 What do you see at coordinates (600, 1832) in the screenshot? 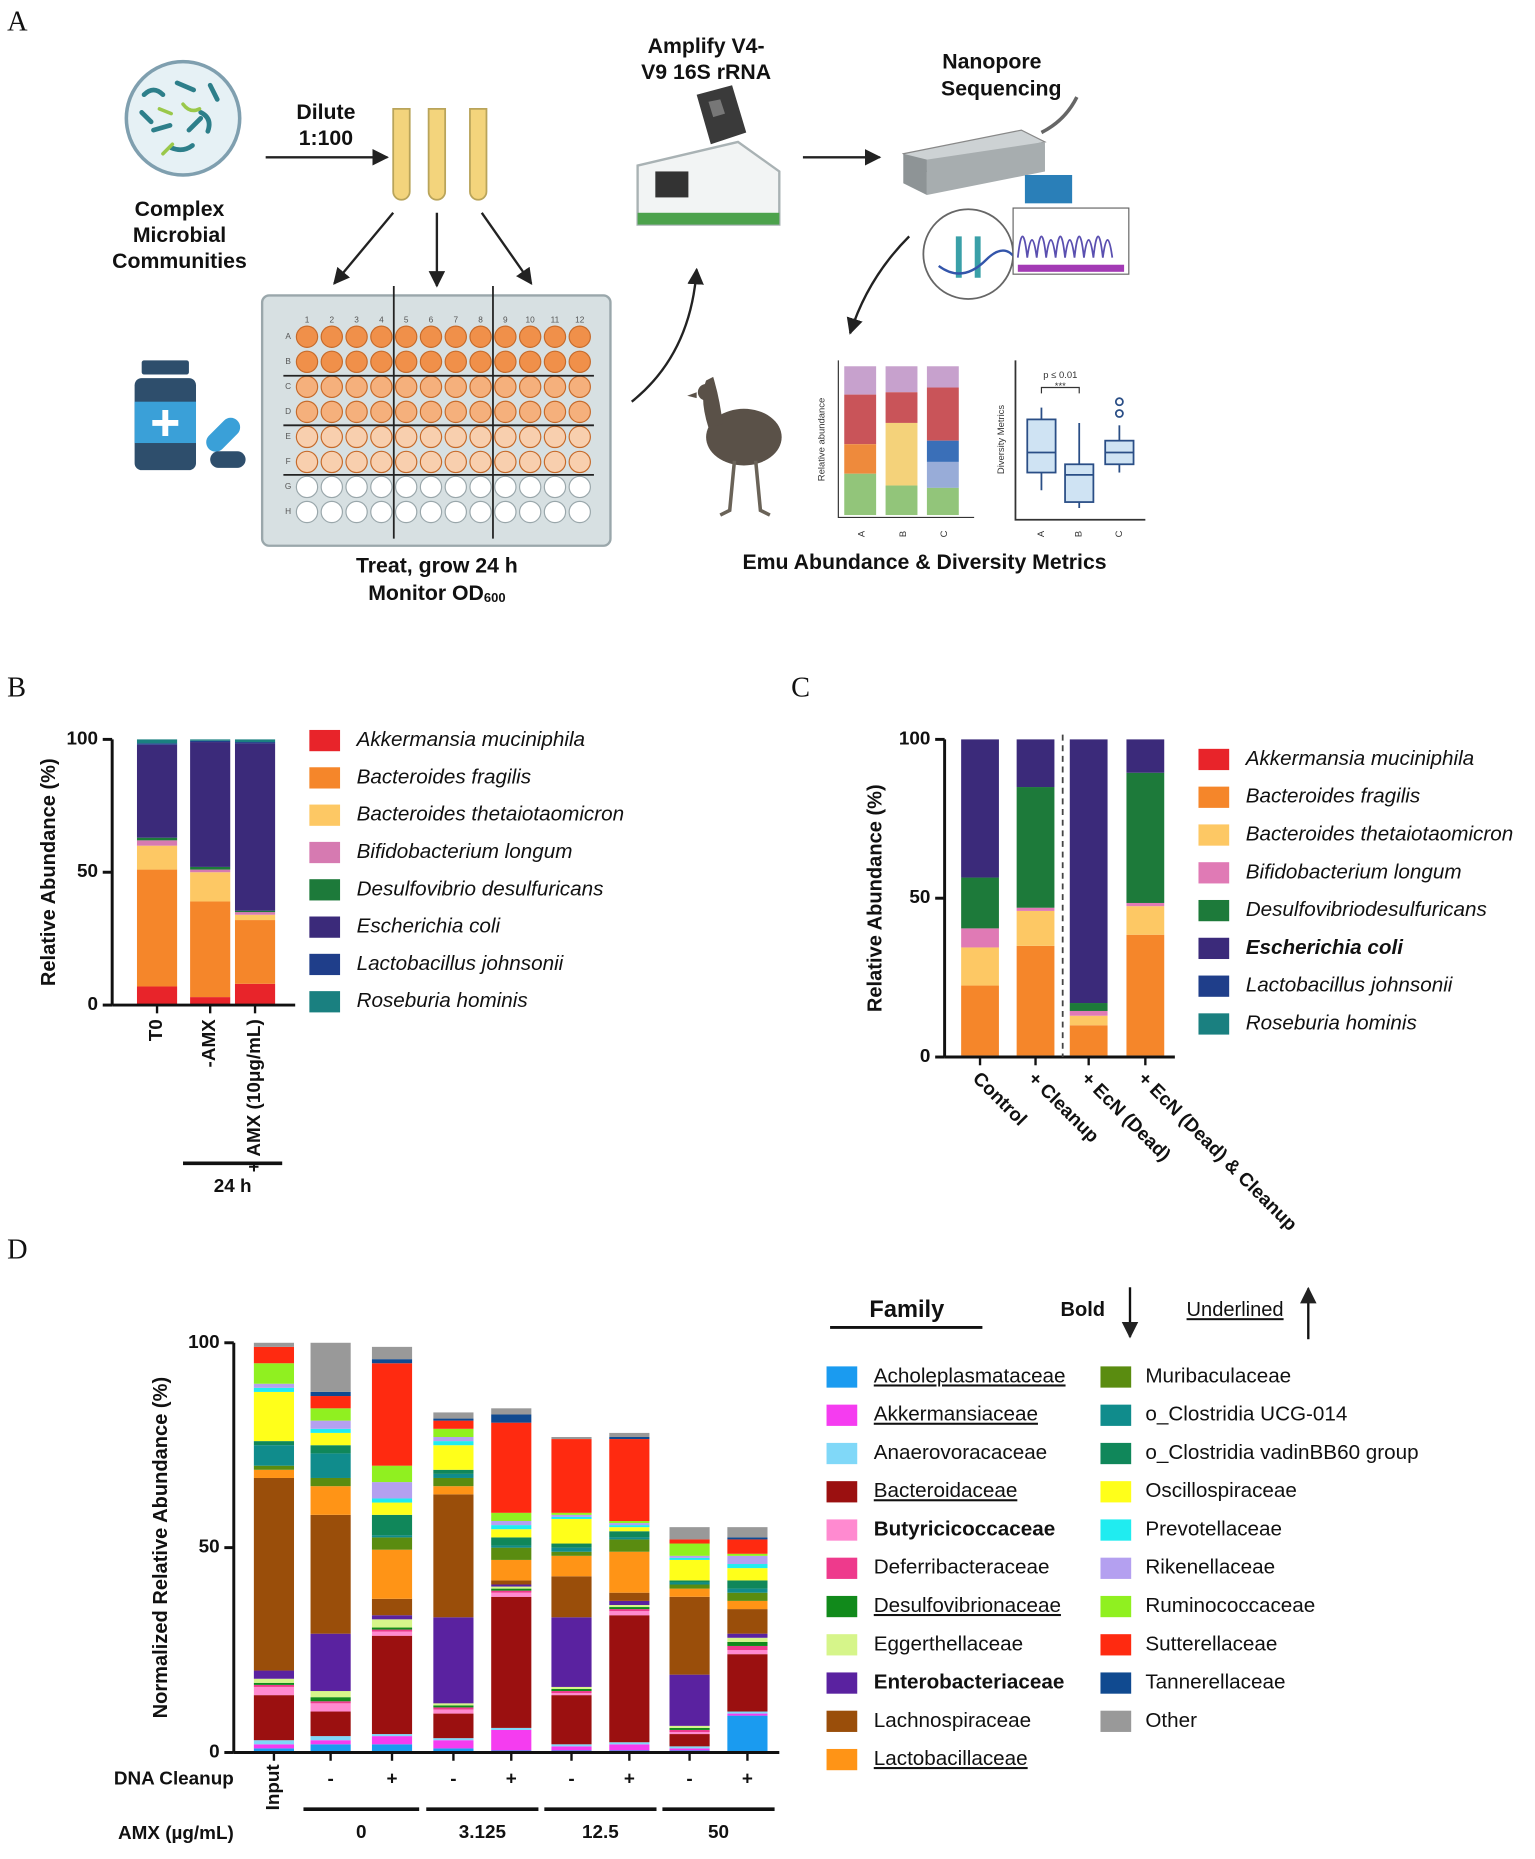
I see `group-label: 12.5` at bounding box center [600, 1832].